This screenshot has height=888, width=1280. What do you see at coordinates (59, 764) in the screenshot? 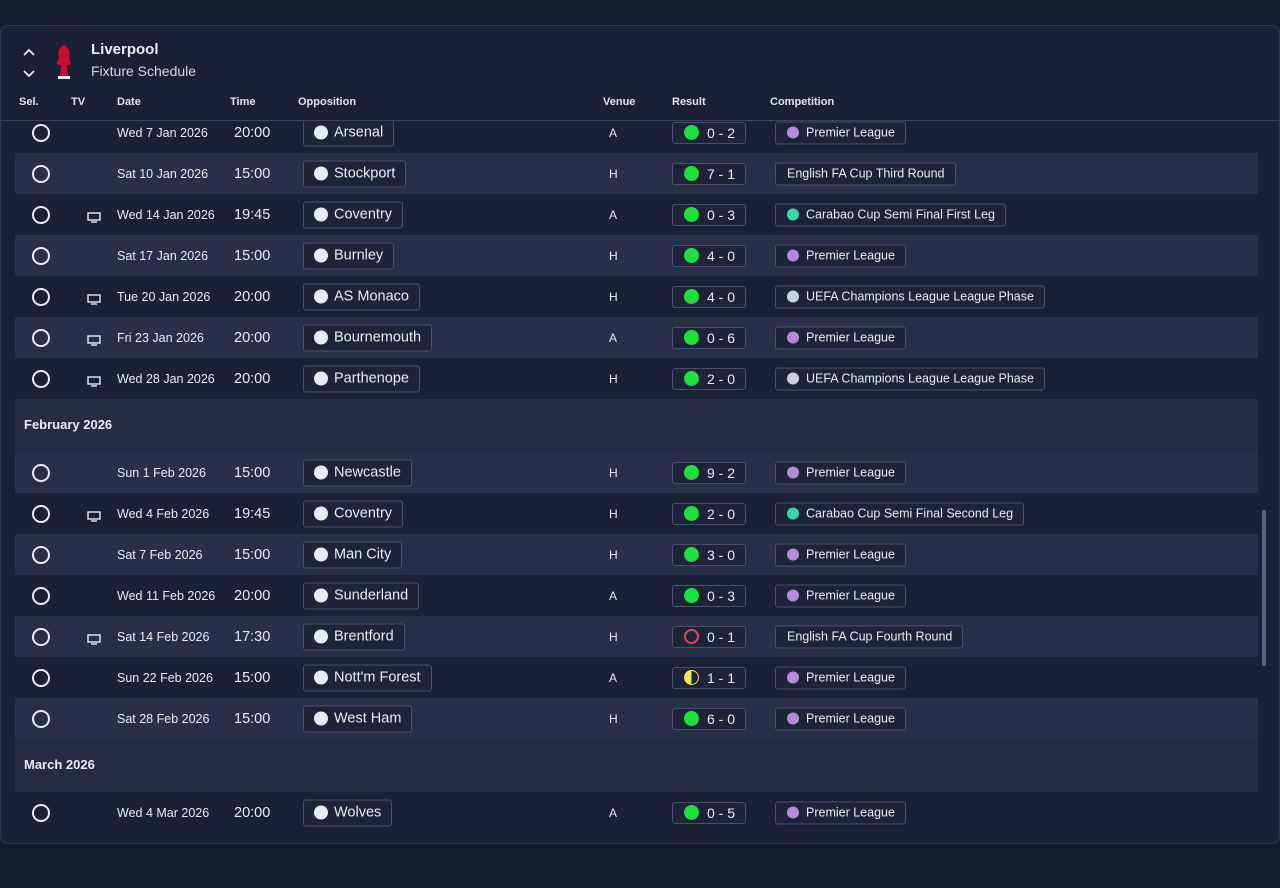
I see `month-heading: March 2026` at bounding box center [59, 764].